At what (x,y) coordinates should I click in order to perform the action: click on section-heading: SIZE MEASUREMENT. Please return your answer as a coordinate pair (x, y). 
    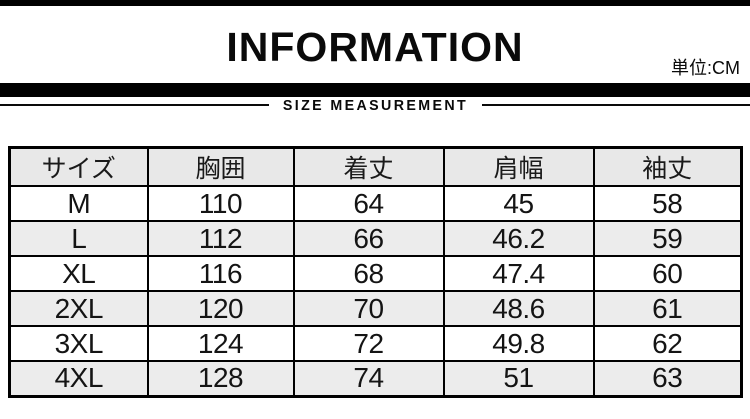
    Looking at the image, I should click on (375, 105).